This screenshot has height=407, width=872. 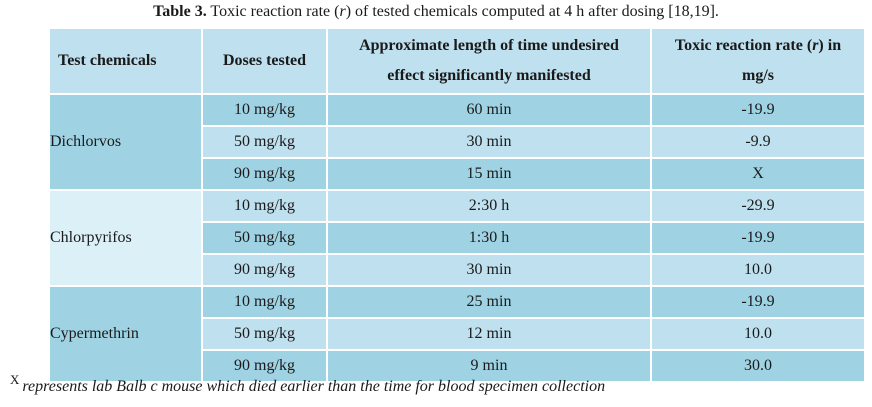 What do you see at coordinates (830, 45) in the screenshot?
I see `header-rate-text-b: ) in` at bounding box center [830, 45].